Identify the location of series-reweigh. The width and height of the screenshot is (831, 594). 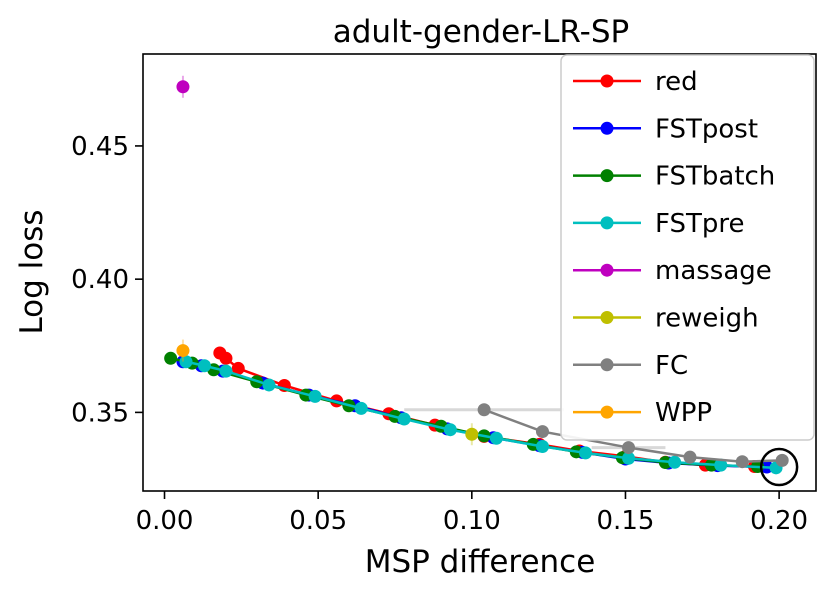
(472, 434).